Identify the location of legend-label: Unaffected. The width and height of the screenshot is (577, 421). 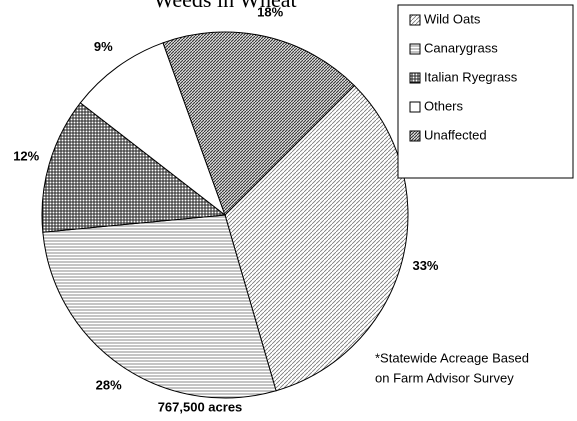
(455, 134).